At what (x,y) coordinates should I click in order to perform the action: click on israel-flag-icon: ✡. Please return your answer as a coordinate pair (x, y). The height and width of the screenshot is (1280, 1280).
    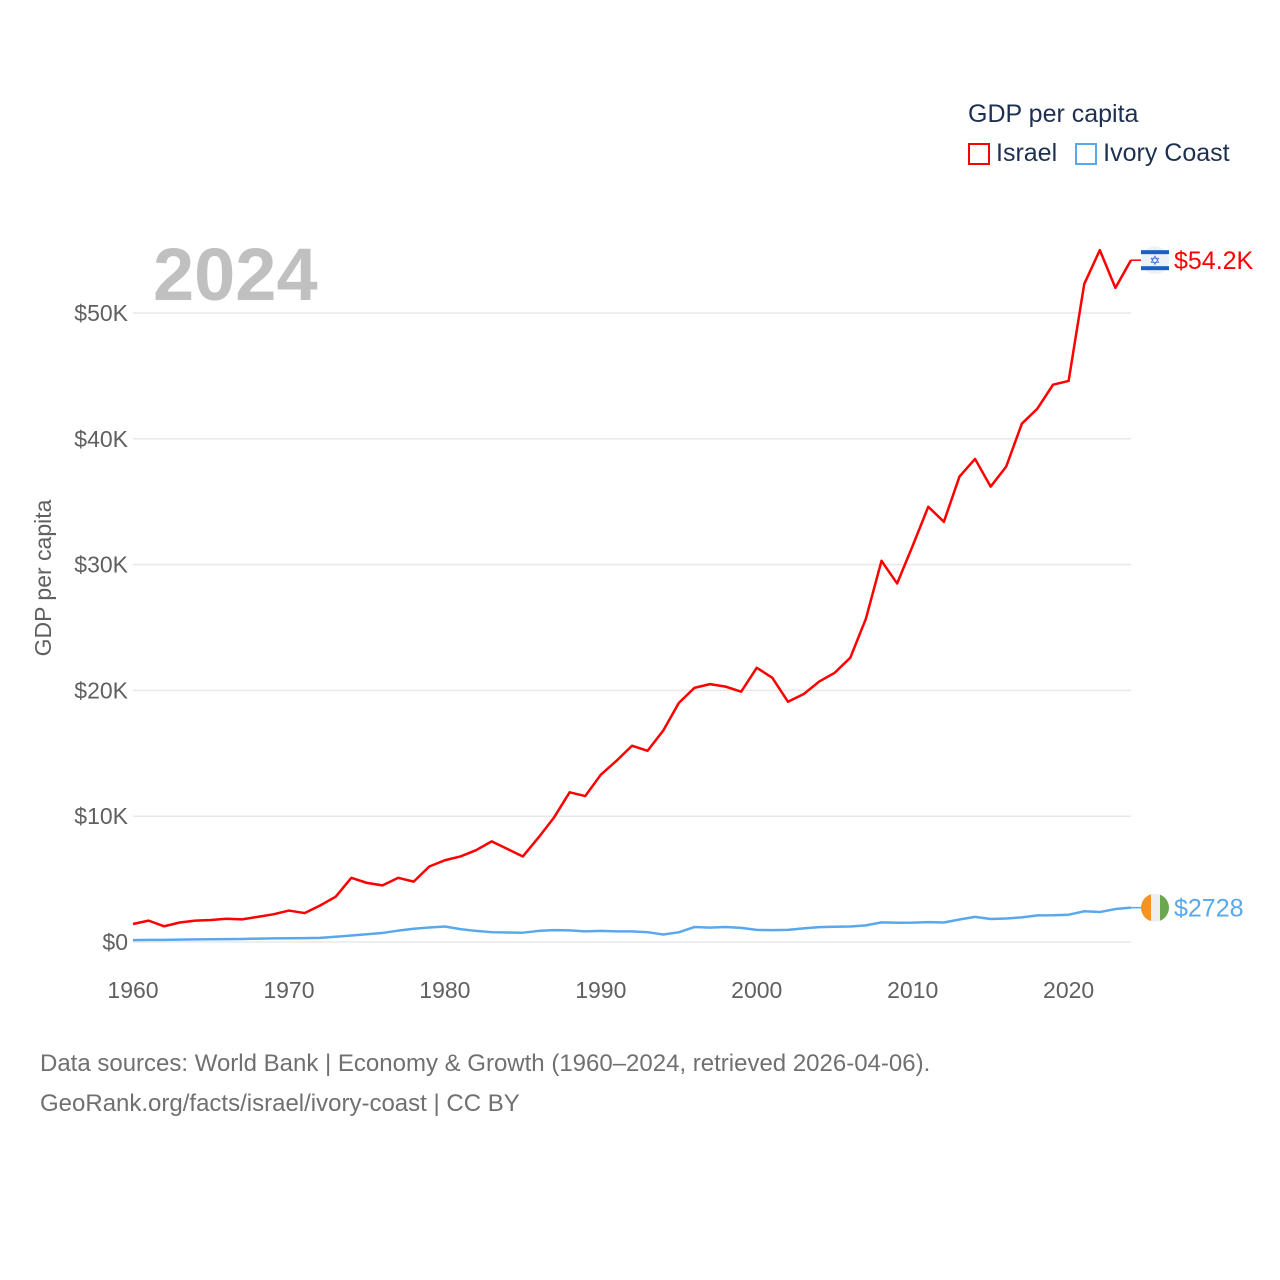
    Looking at the image, I should click on (1155, 260).